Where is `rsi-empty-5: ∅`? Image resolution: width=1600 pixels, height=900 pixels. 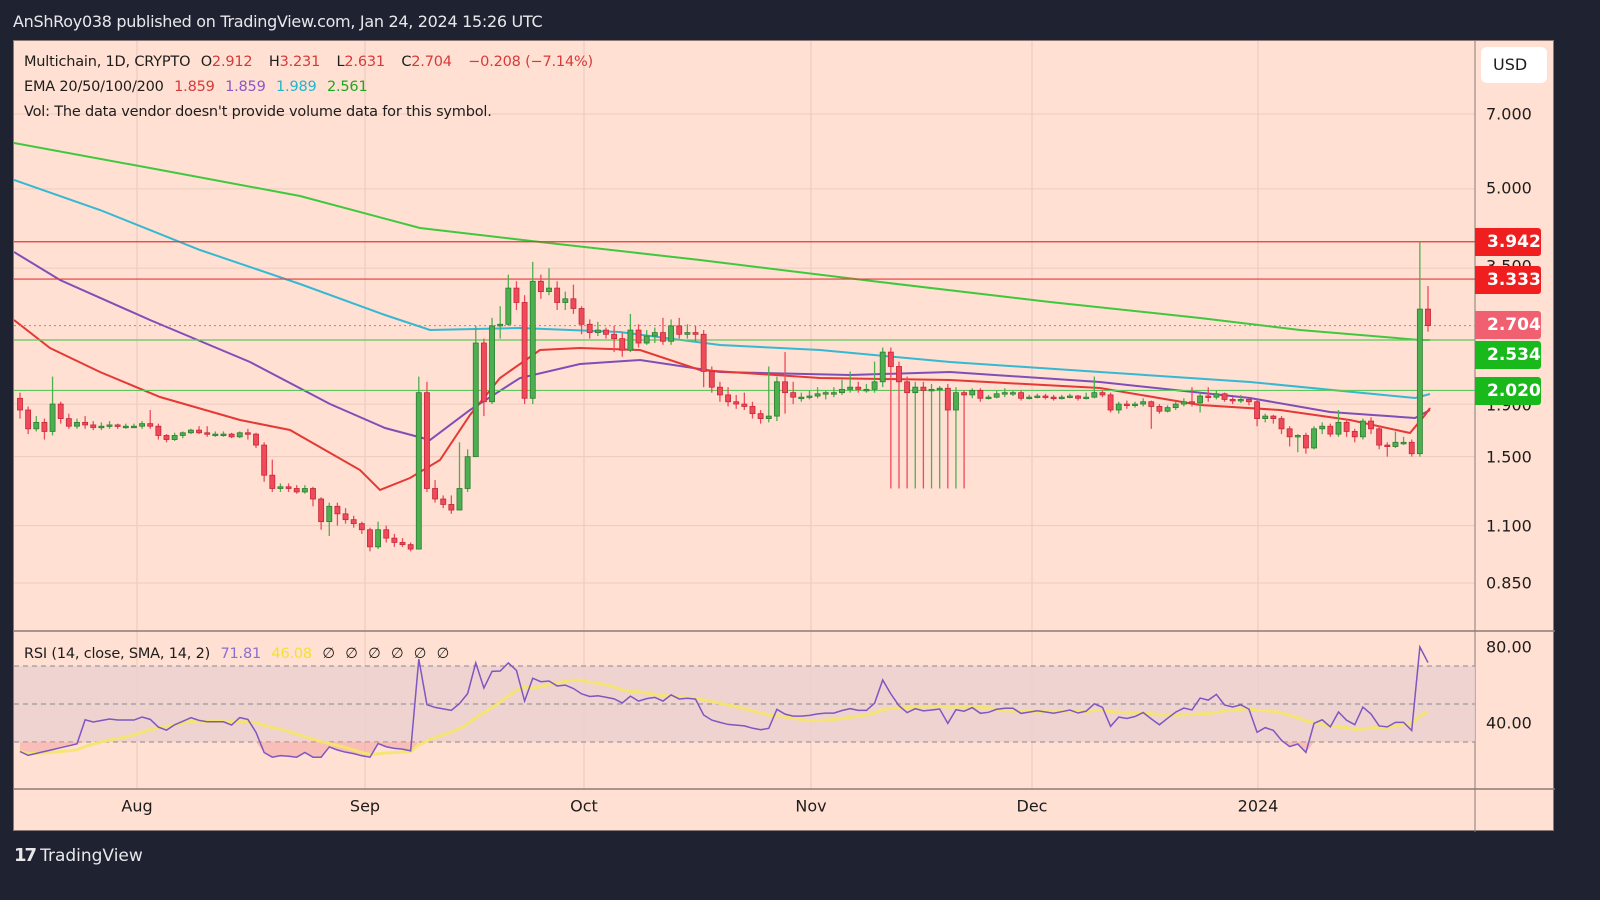 rsi-empty-5: ∅ is located at coordinates (420, 654).